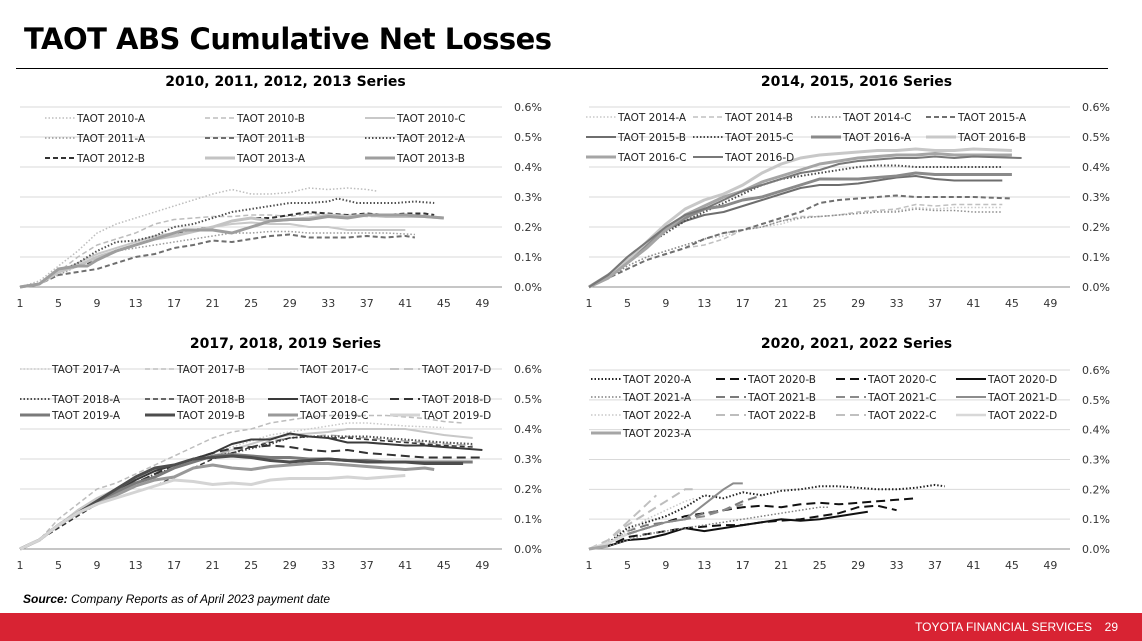  I want to click on y-tick-label: 0.3%, so click(1096, 460).